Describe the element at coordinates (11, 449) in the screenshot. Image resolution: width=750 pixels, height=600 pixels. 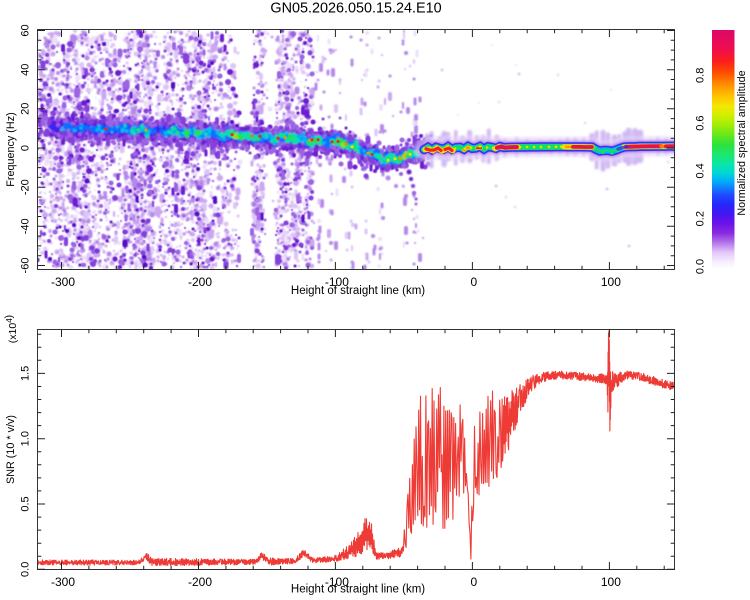
I see `svg-text: SNR (10 * v/v)` at that location.